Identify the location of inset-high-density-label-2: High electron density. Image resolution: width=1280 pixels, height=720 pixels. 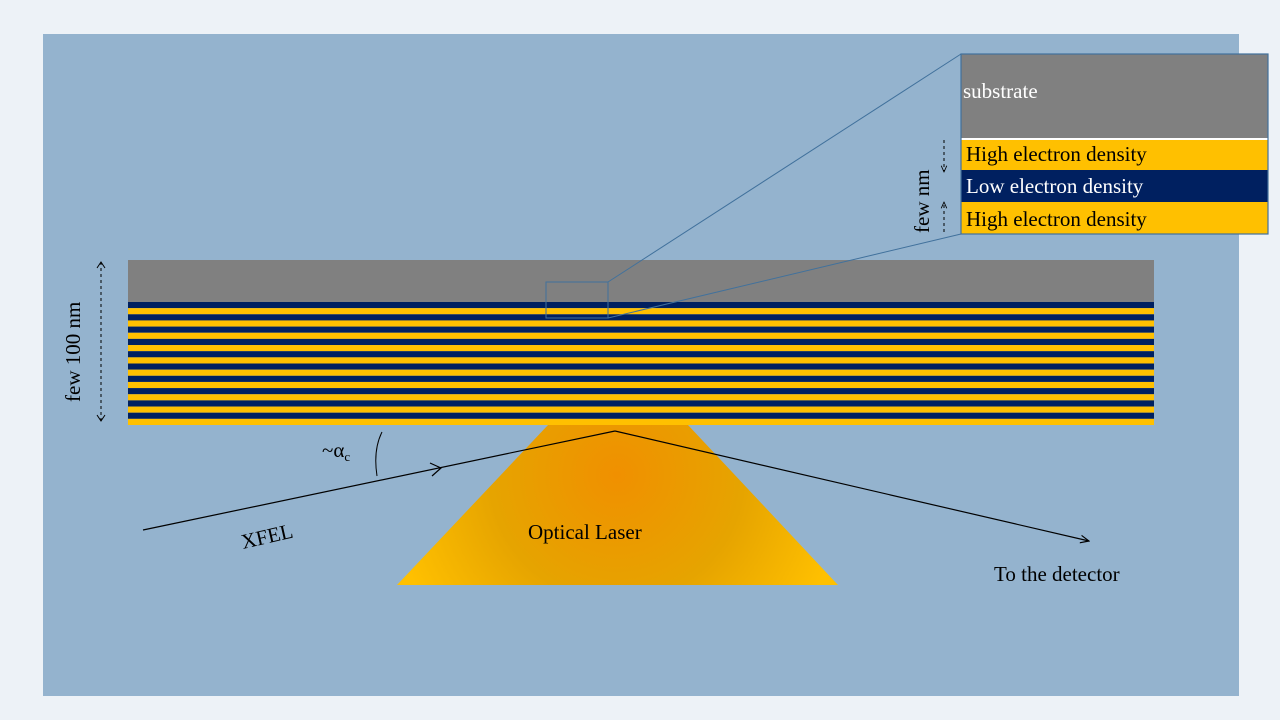
(1056, 219).